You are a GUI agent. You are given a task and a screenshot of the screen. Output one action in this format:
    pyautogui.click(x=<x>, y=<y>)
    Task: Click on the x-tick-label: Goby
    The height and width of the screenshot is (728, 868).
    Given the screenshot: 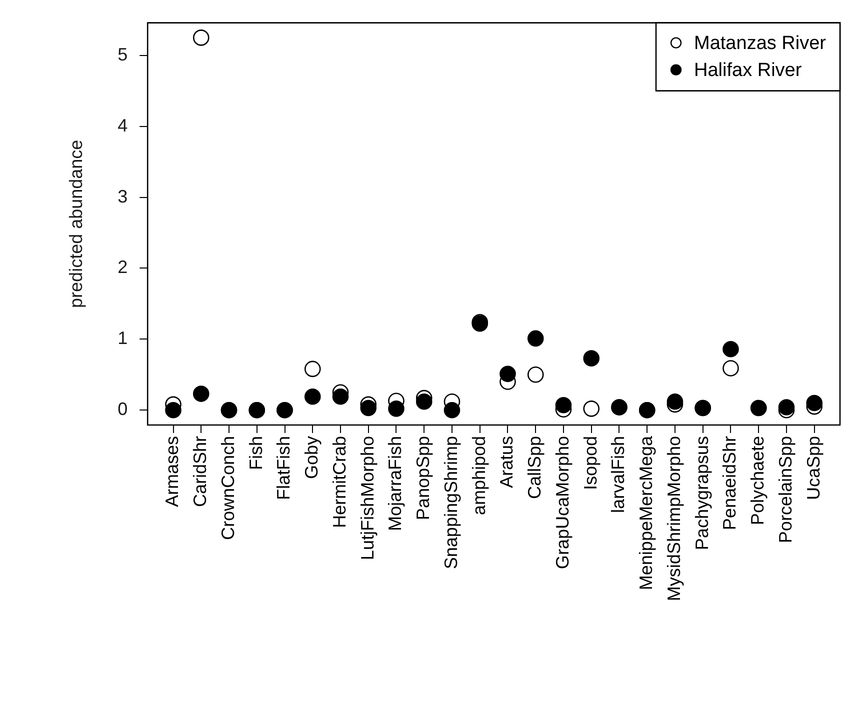 What is the action you would take?
    pyautogui.click(x=312, y=458)
    